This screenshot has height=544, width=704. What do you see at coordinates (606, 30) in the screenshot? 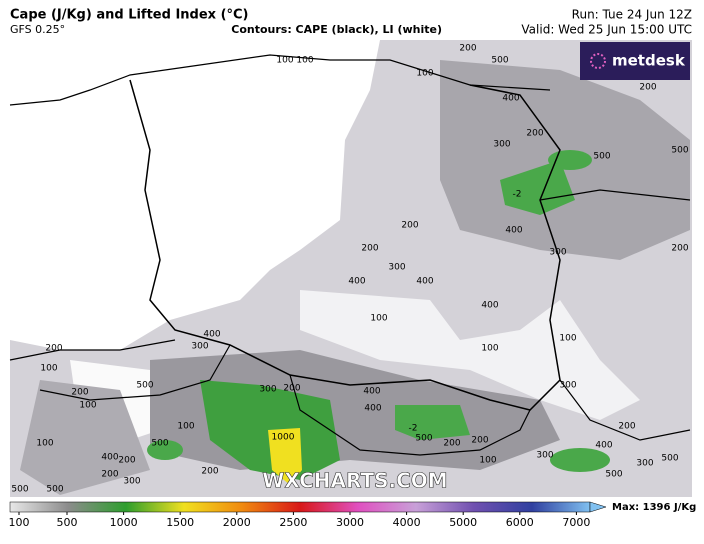
I see `valid-time: Valid: Wed 25 Jun 15:00 UTC` at bounding box center [606, 30].